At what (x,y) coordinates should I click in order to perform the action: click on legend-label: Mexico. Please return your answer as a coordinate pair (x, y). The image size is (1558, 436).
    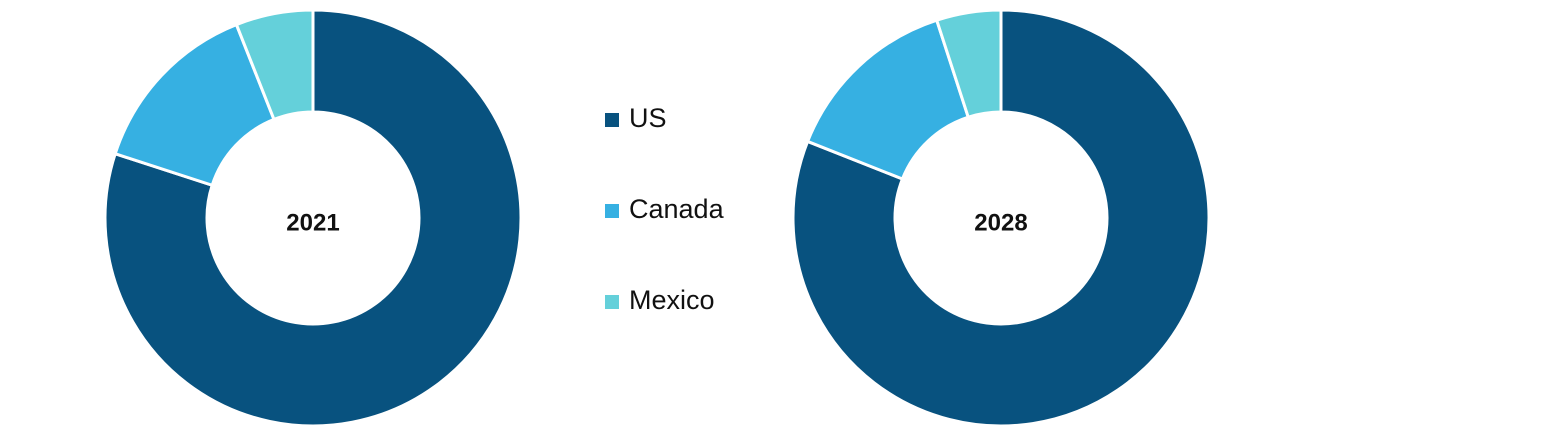
    Looking at the image, I should click on (672, 300).